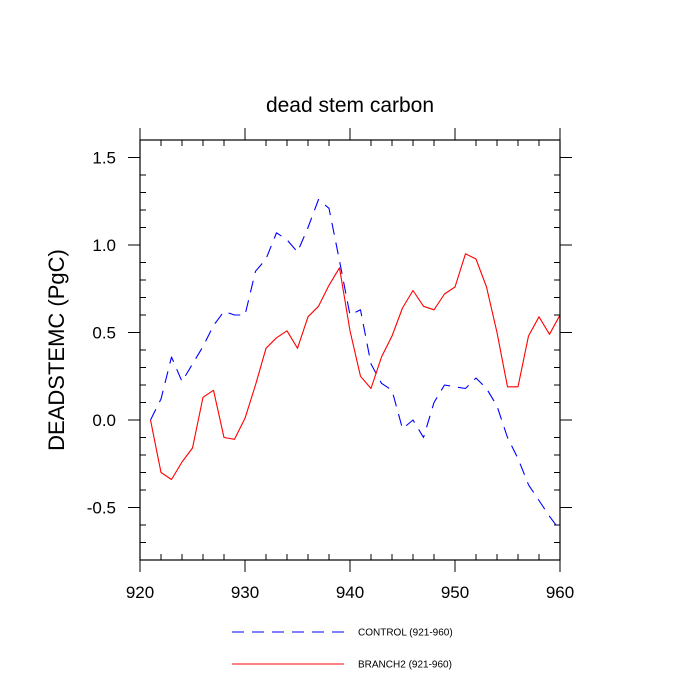 This screenshot has height=700, width=700. I want to click on x-tick-label: 950, so click(455, 592).